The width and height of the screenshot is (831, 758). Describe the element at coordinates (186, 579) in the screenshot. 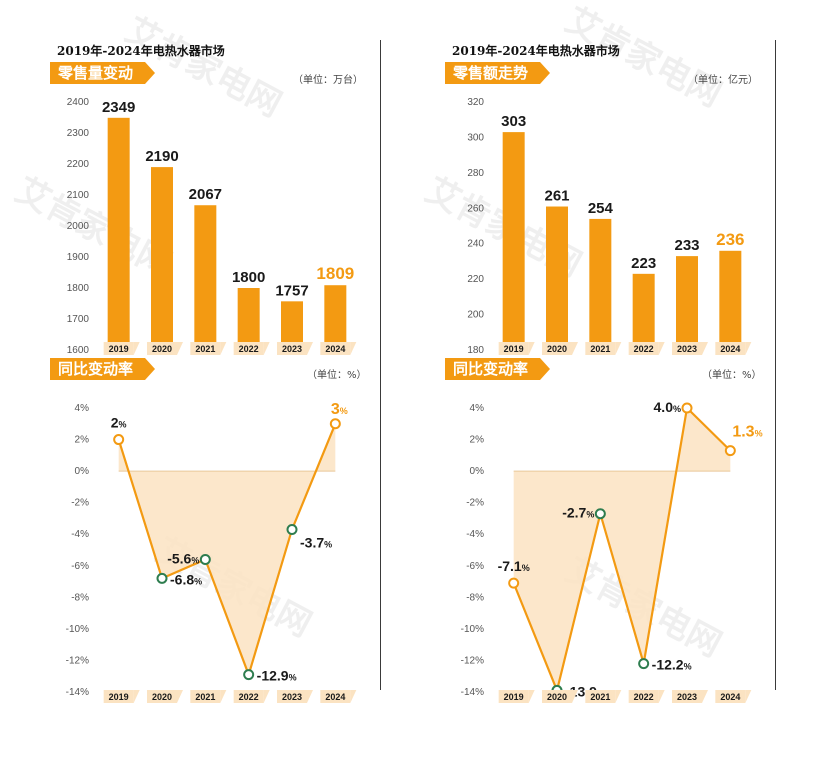

I see `value-label: -6.8%` at that location.